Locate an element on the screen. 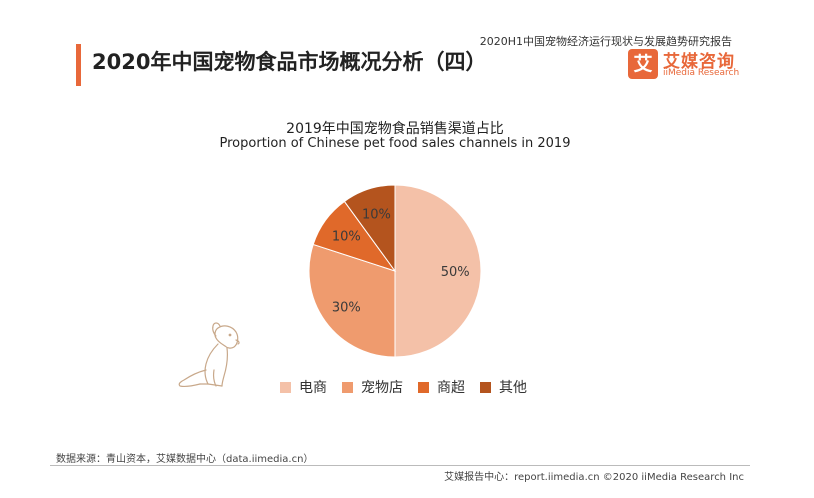 This screenshot has height=498, width=814. legend-item: 商超 is located at coordinates (441, 387).